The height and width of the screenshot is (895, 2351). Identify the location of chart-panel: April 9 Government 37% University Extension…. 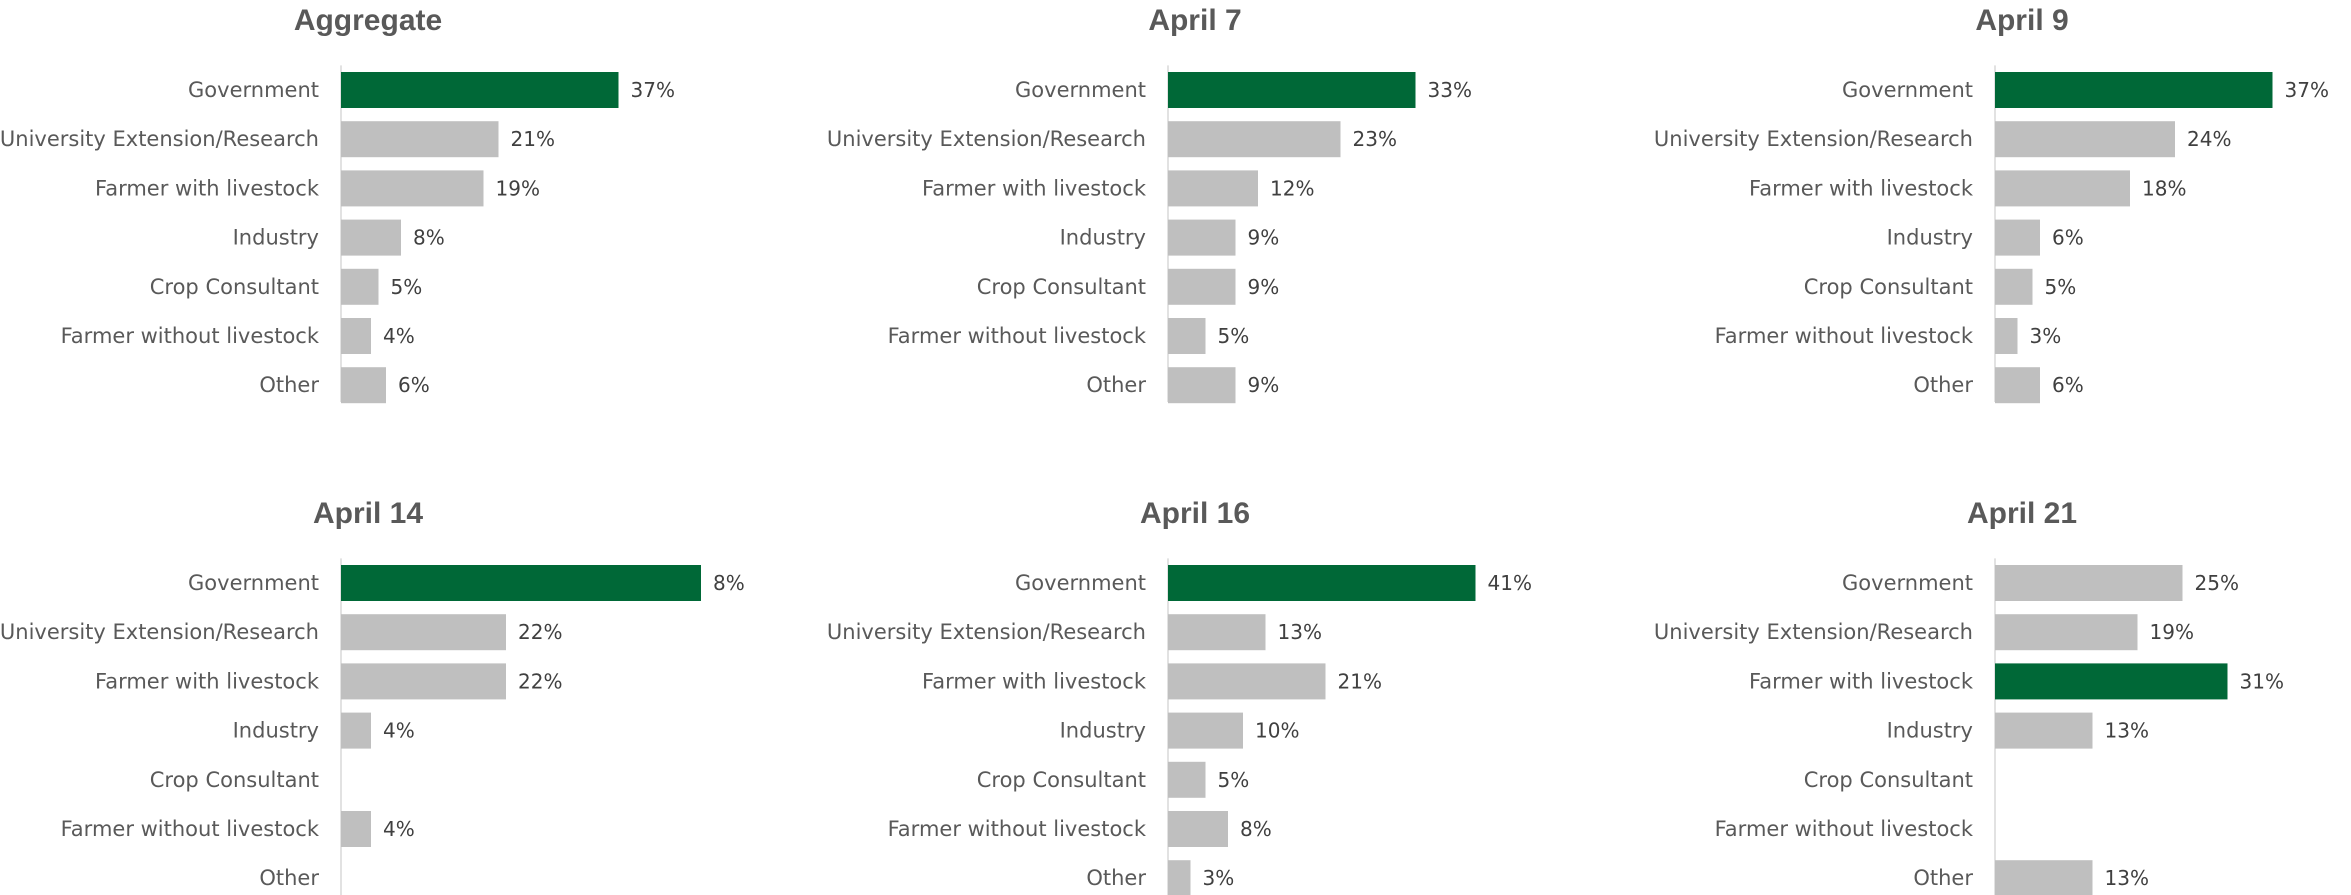
(2002, 202).